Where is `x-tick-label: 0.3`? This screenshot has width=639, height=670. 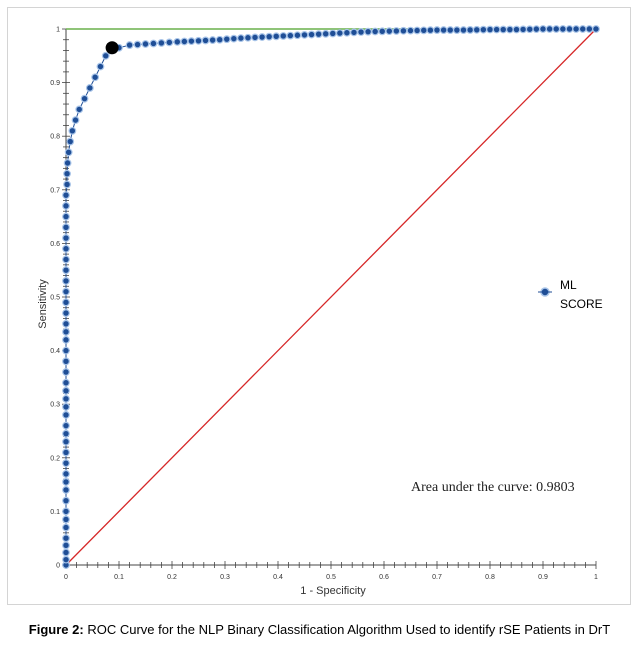
x-tick-label: 0.3 is located at coordinates (225, 577).